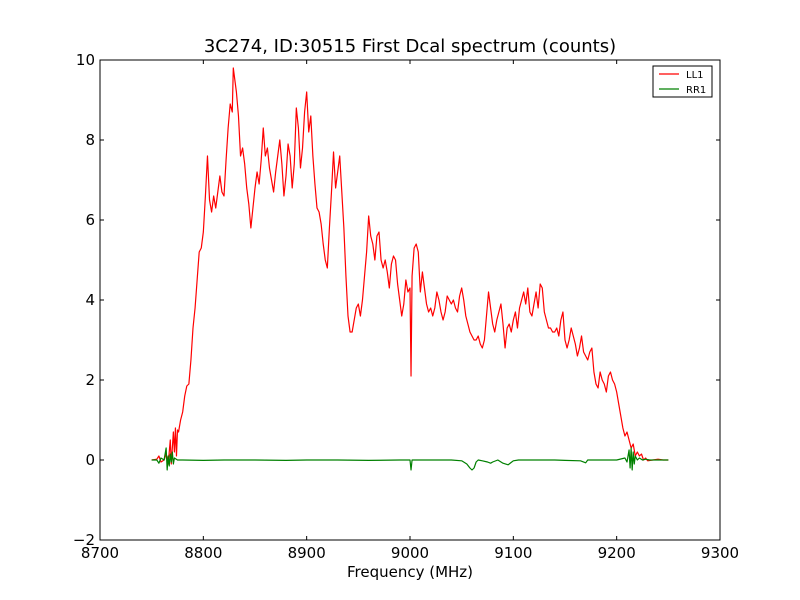 The height and width of the screenshot is (600, 800). What do you see at coordinates (85, 60) in the screenshot?
I see `y-tick-label: 10` at bounding box center [85, 60].